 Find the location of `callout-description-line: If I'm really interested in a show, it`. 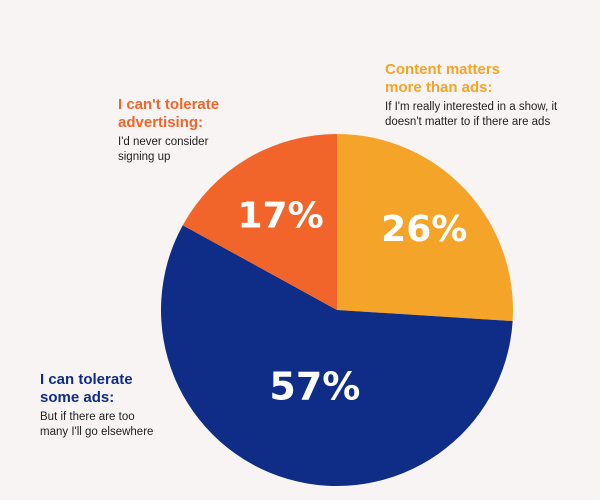

callout-description-line: If I'm really interested in a show, it is located at coordinates (471, 107).